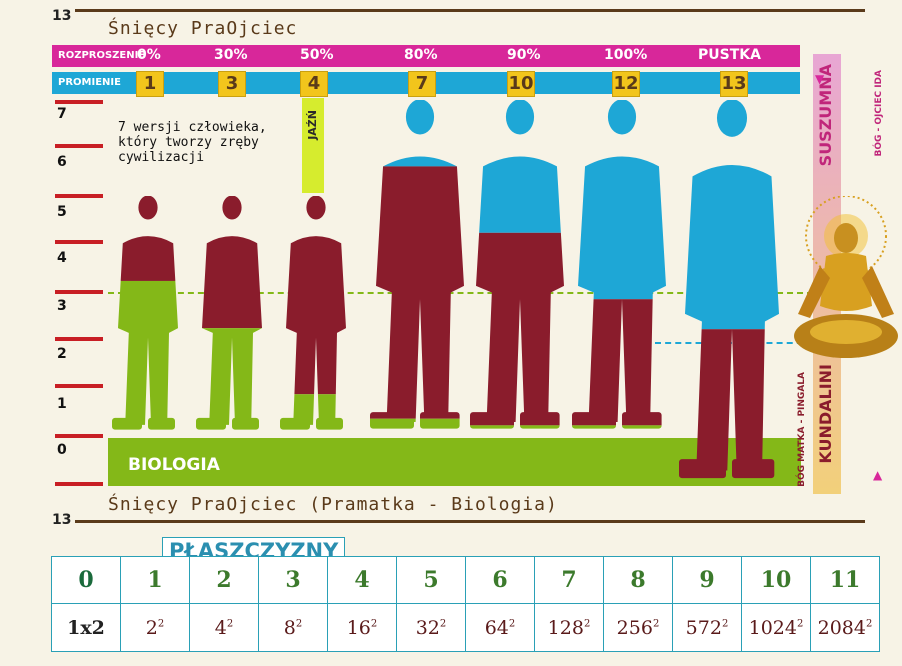 Image resolution: width=902 pixels, height=666 pixels. I want to click on arrow-up-icon: ▲, so click(878, 475).